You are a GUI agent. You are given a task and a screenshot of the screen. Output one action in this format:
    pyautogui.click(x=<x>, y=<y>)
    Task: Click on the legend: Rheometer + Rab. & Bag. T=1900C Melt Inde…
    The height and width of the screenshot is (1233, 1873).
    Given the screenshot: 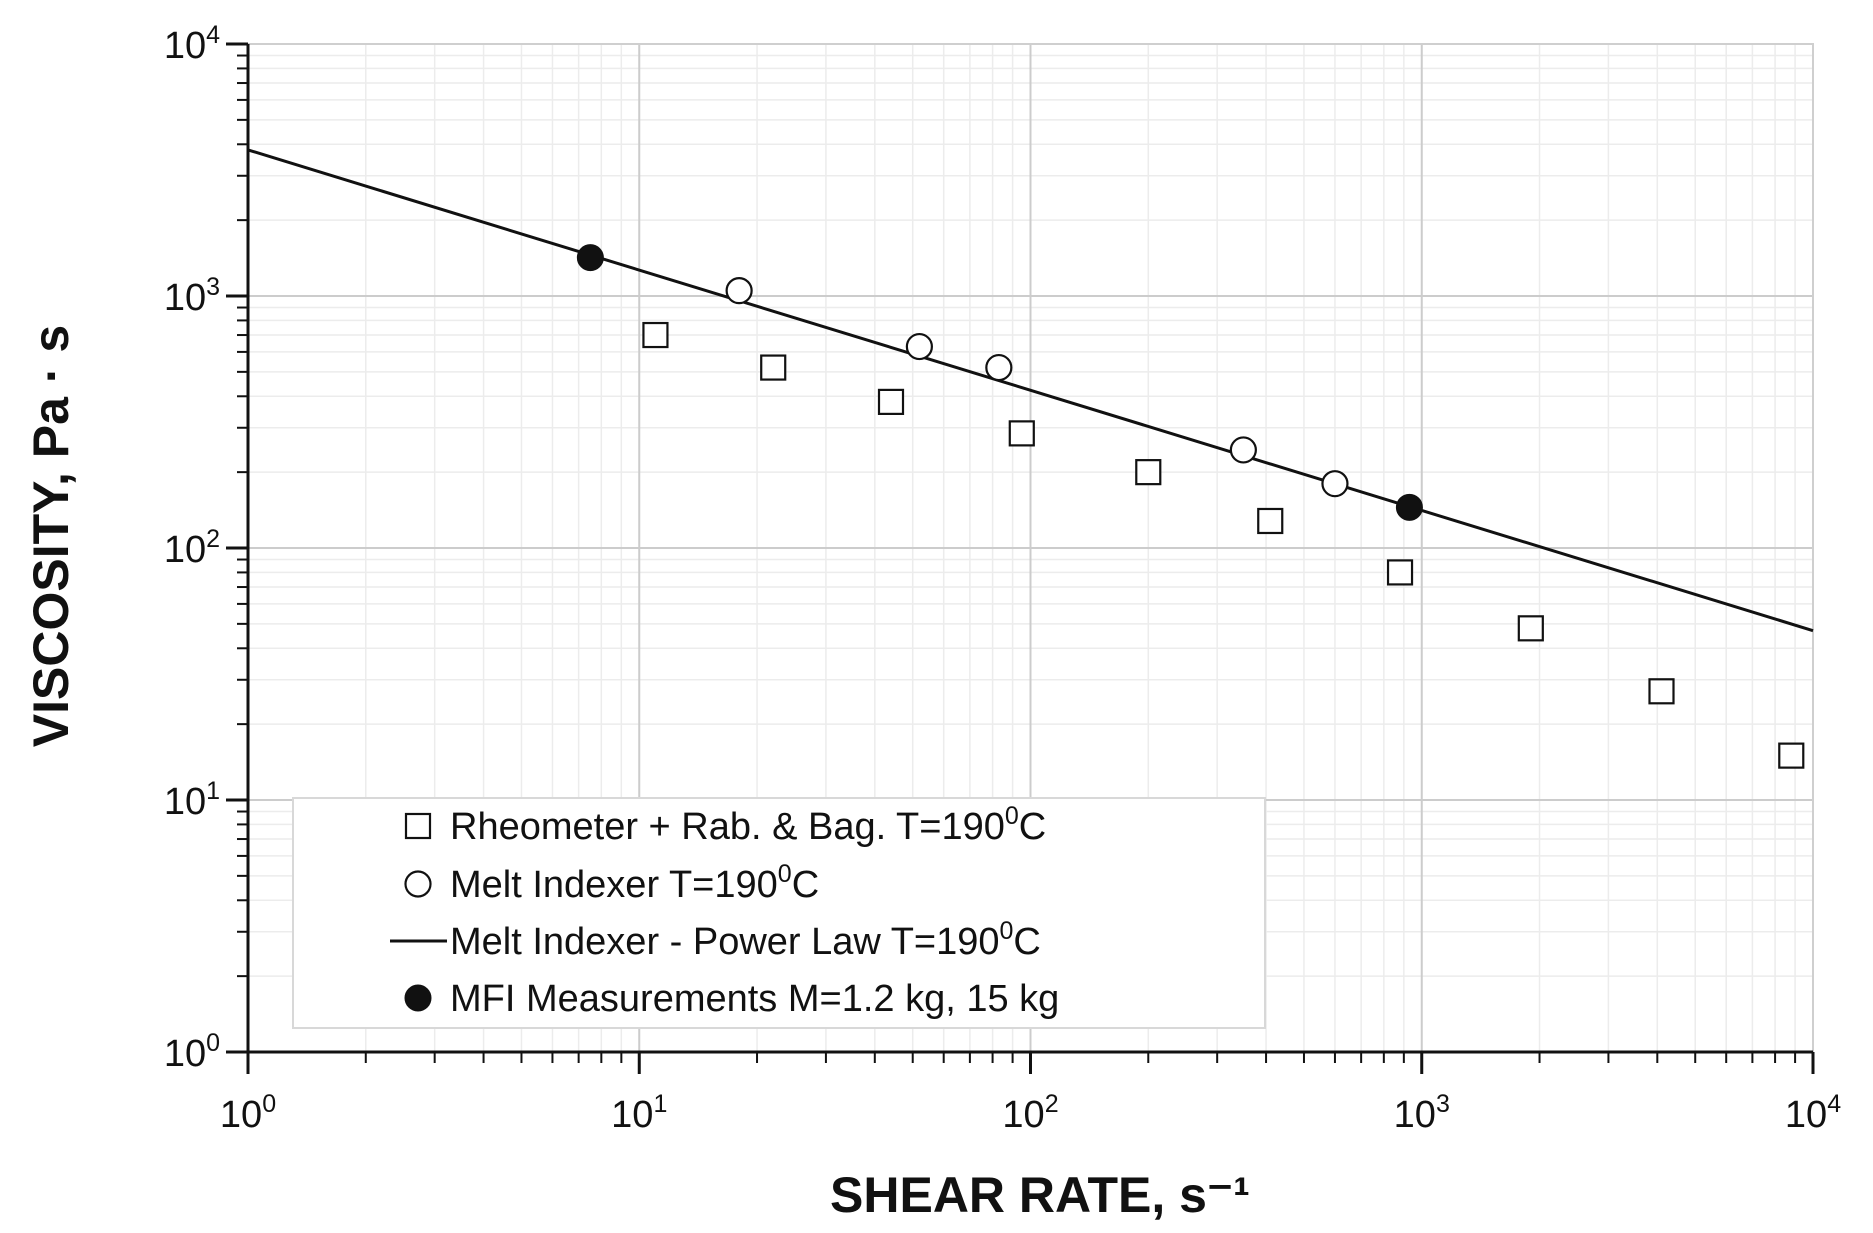 What is the action you would take?
    pyautogui.click(x=779, y=913)
    